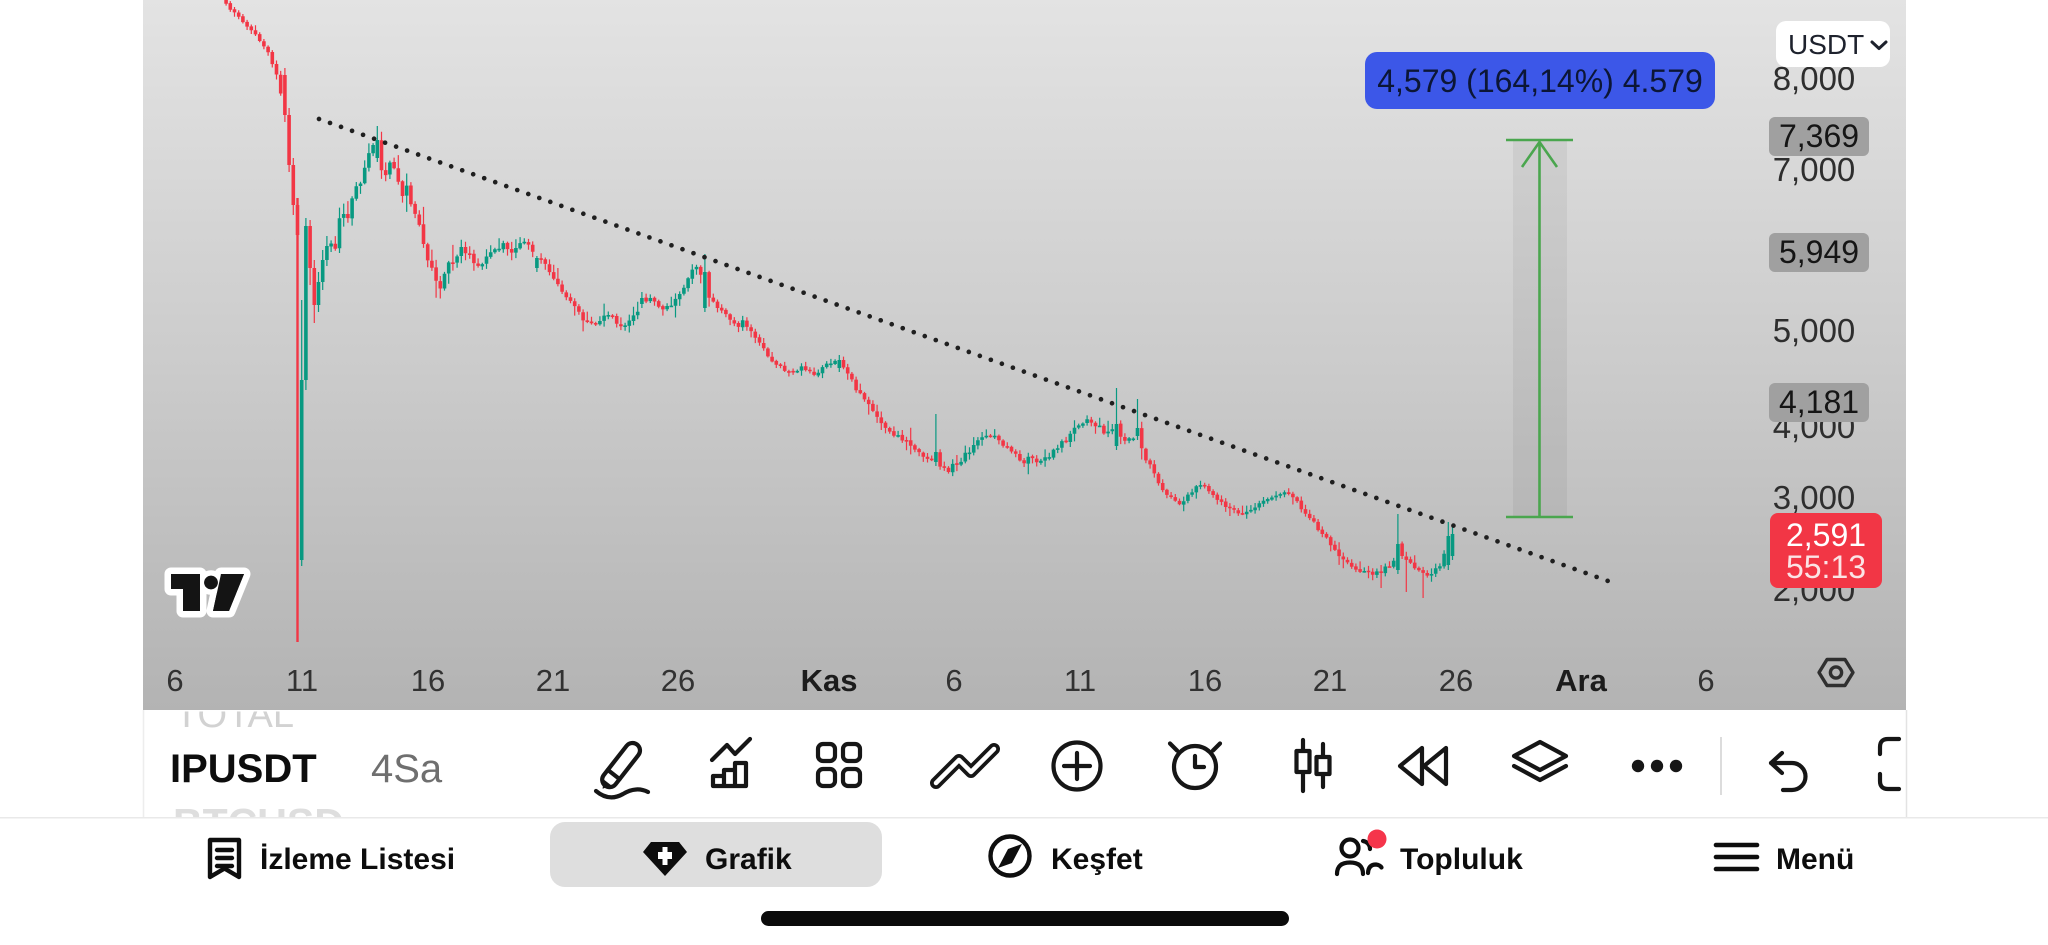 Image resolution: width=2048 pixels, height=945 pixels. What do you see at coordinates (1826, 44) in the screenshot?
I see `svg-text: USDT` at bounding box center [1826, 44].